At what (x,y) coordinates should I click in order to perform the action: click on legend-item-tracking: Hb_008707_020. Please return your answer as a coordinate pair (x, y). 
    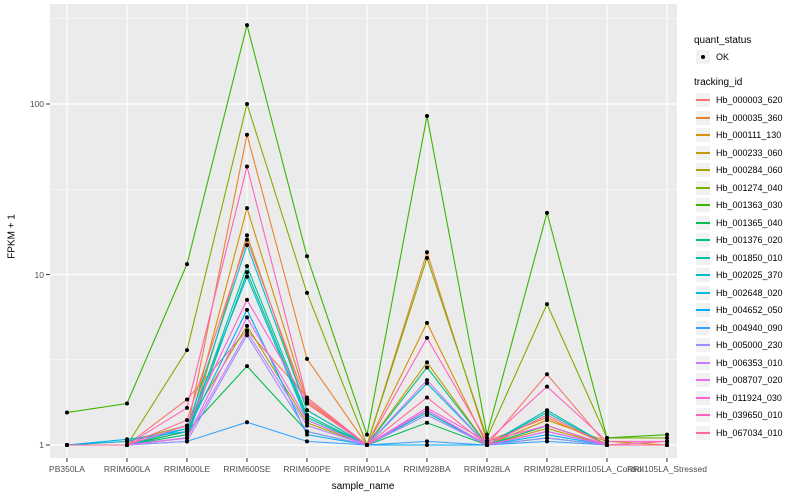
    Looking at the image, I should click on (745, 381).